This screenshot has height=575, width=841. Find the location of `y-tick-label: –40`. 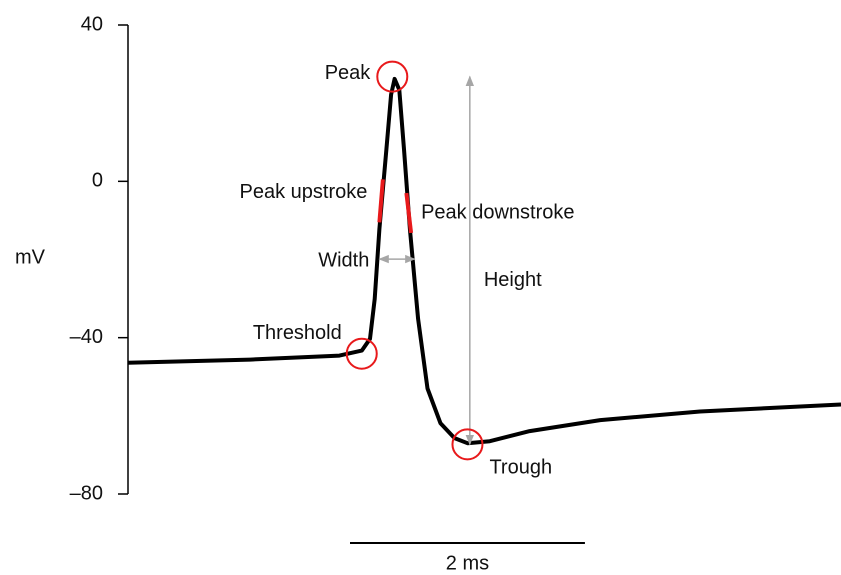

y-tick-label: –40 is located at coordinates (86, 337).